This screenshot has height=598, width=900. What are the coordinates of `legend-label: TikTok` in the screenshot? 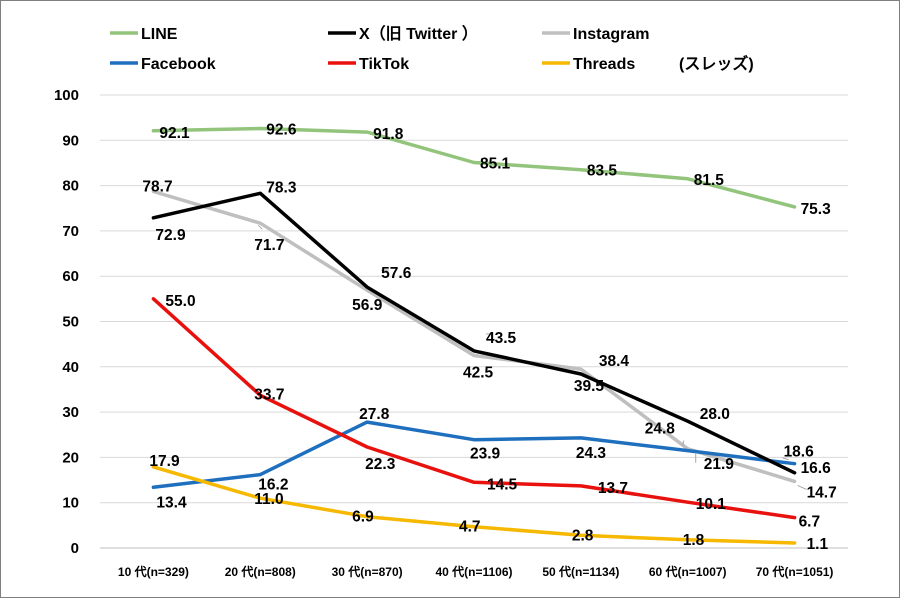 It's located at (384, 64).